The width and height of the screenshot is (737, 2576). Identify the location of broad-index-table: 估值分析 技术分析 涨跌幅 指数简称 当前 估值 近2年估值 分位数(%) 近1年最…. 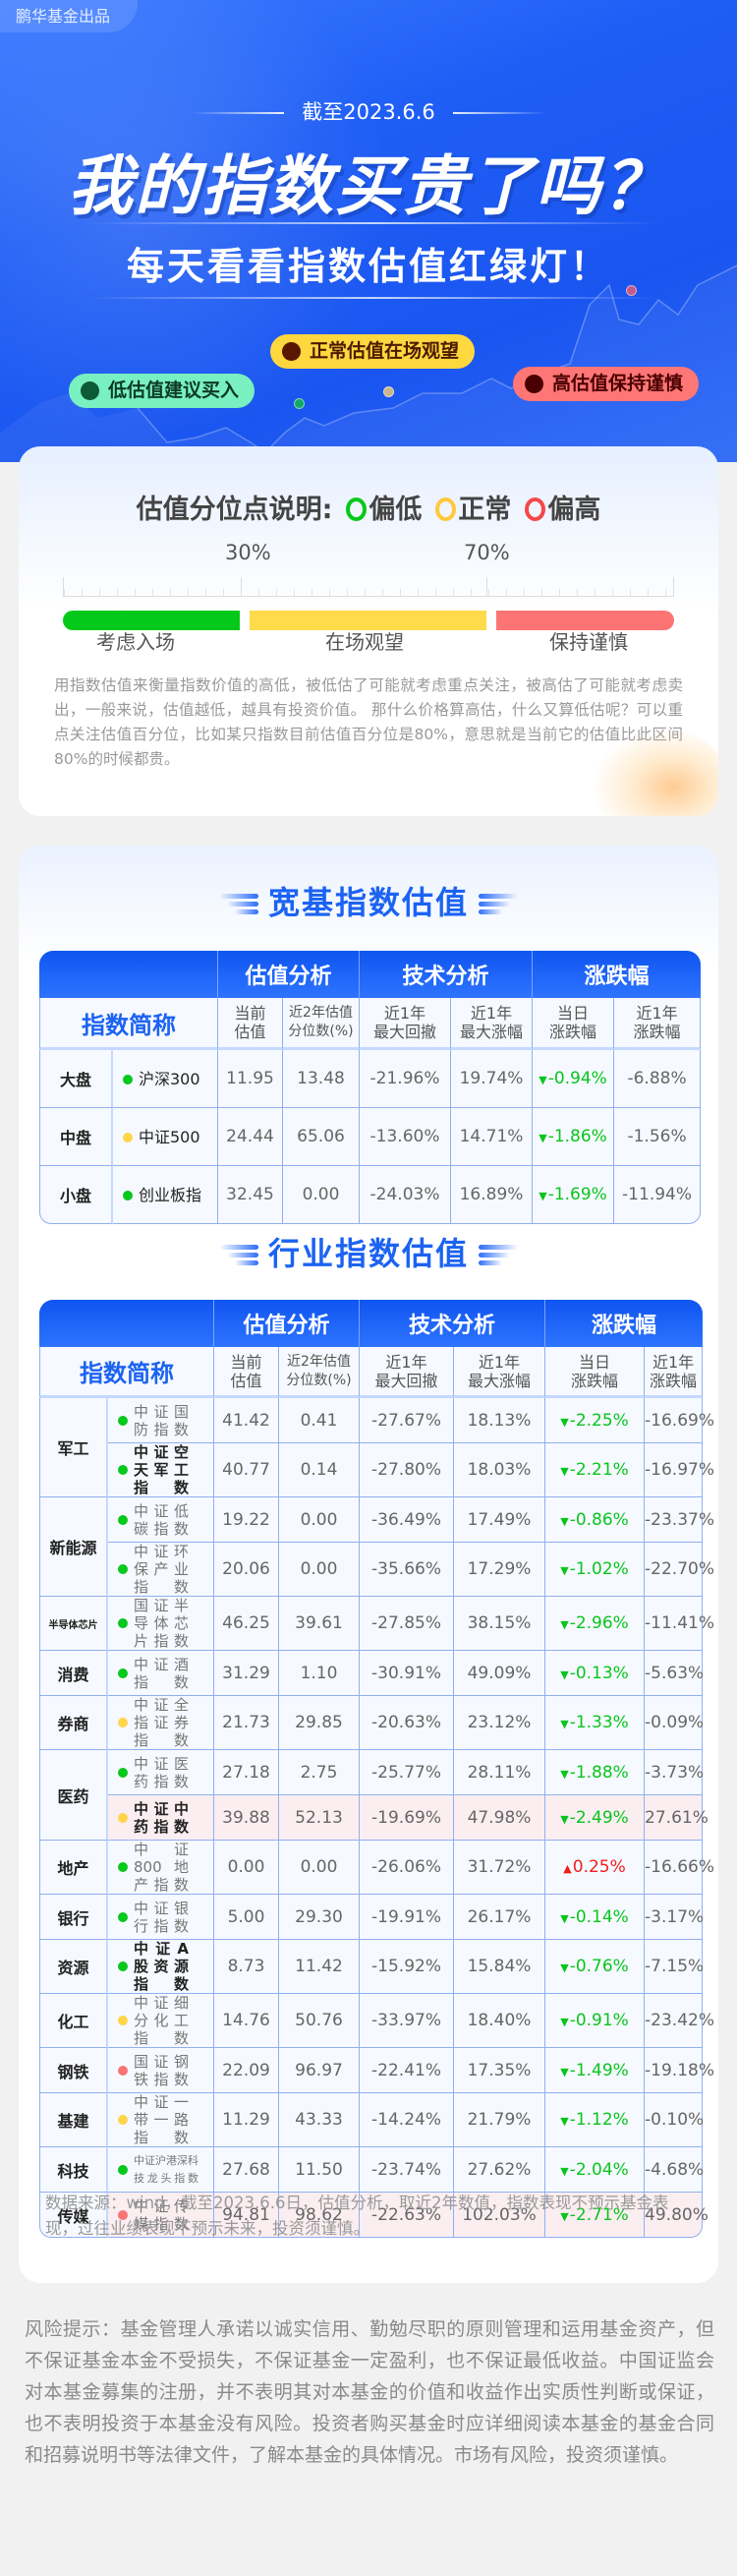
(370, 1087).